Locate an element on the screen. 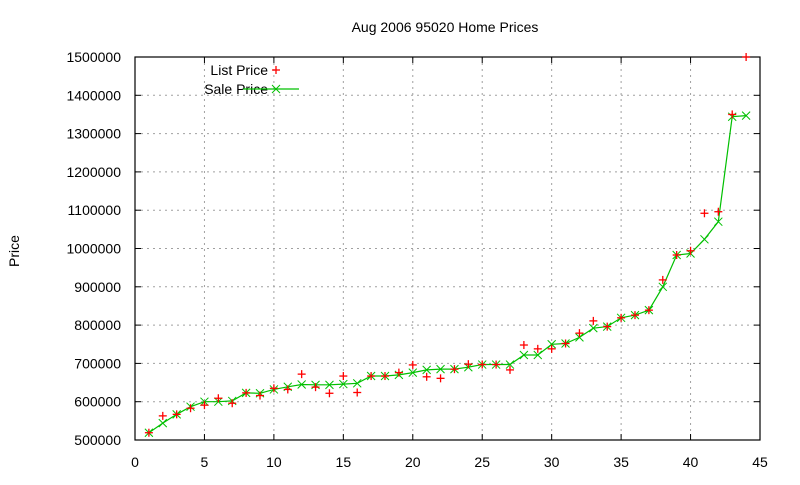 The width and height of the screenshot is (800, 485). x-tick-label: 25 is located at coordinates (482, 462).